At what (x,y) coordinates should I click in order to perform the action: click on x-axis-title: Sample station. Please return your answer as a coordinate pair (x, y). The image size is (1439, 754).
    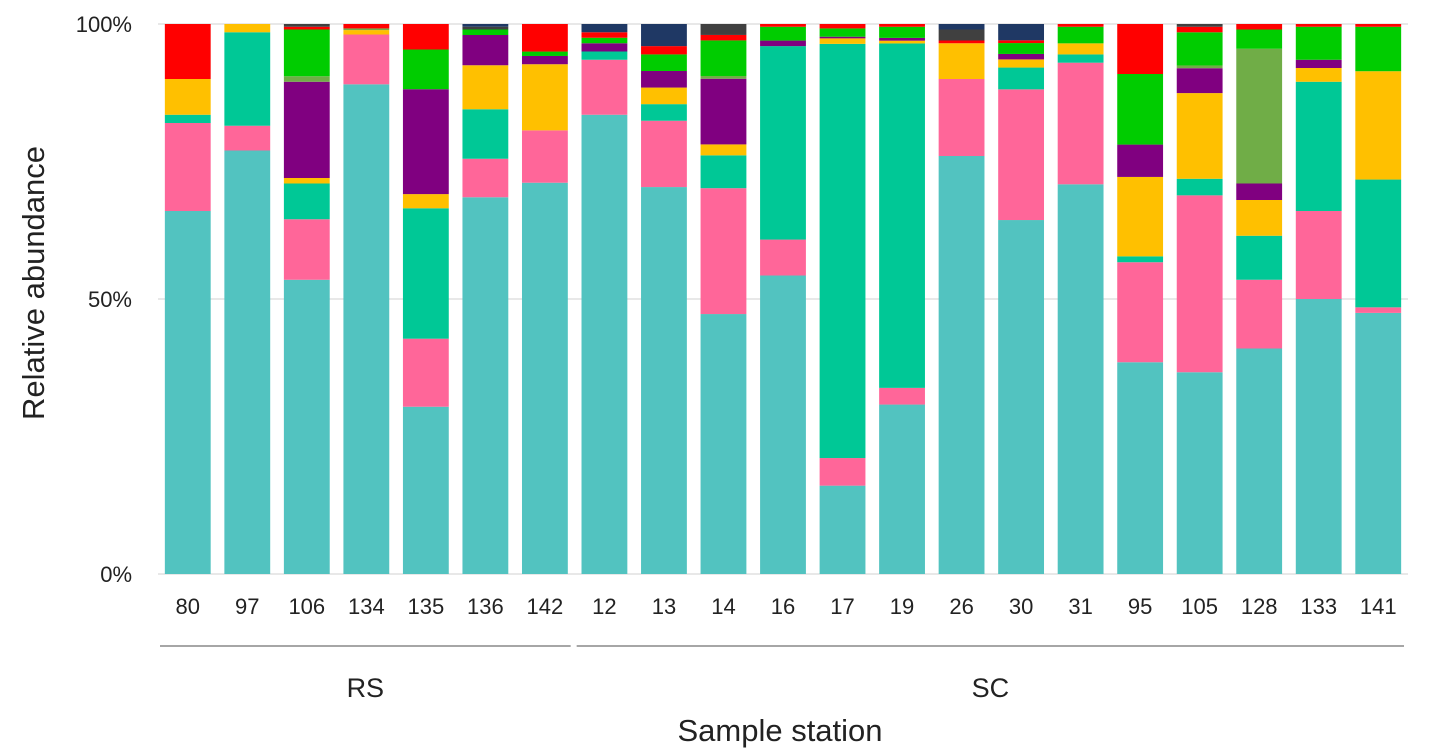
    Looking at the image, I should click on (779, 730).